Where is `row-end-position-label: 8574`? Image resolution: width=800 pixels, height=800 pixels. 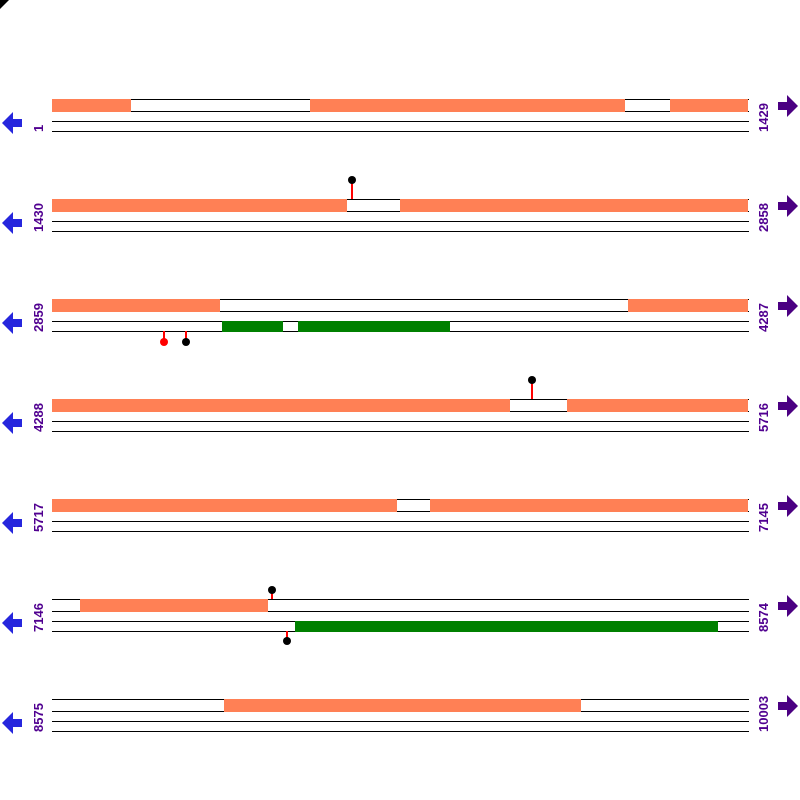
row-end-position-label: 8574 is located at coordinates (763, 617).